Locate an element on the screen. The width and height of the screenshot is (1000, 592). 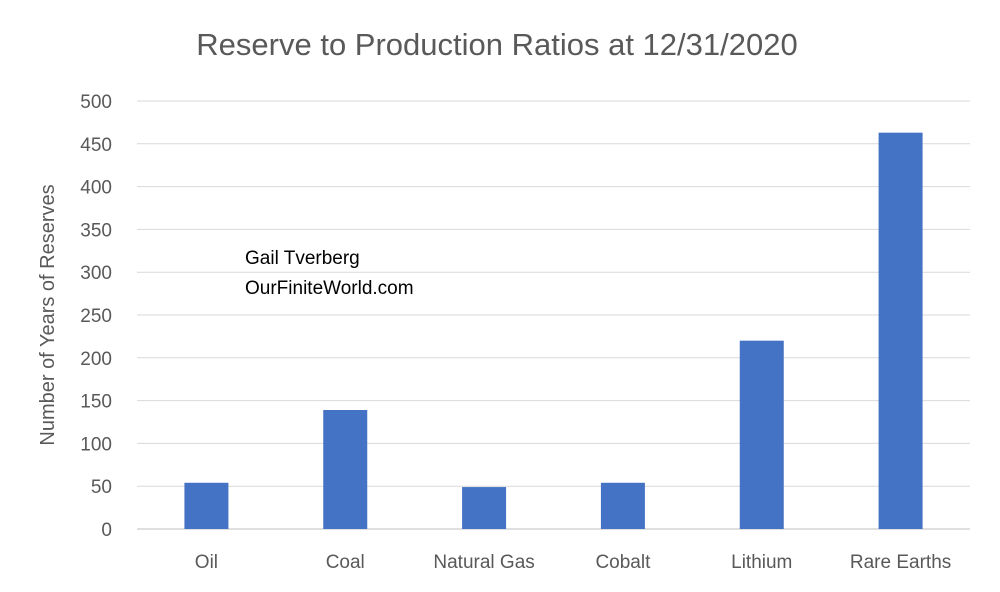
y-tick-label: 450 is located at coordinates (96, 145).